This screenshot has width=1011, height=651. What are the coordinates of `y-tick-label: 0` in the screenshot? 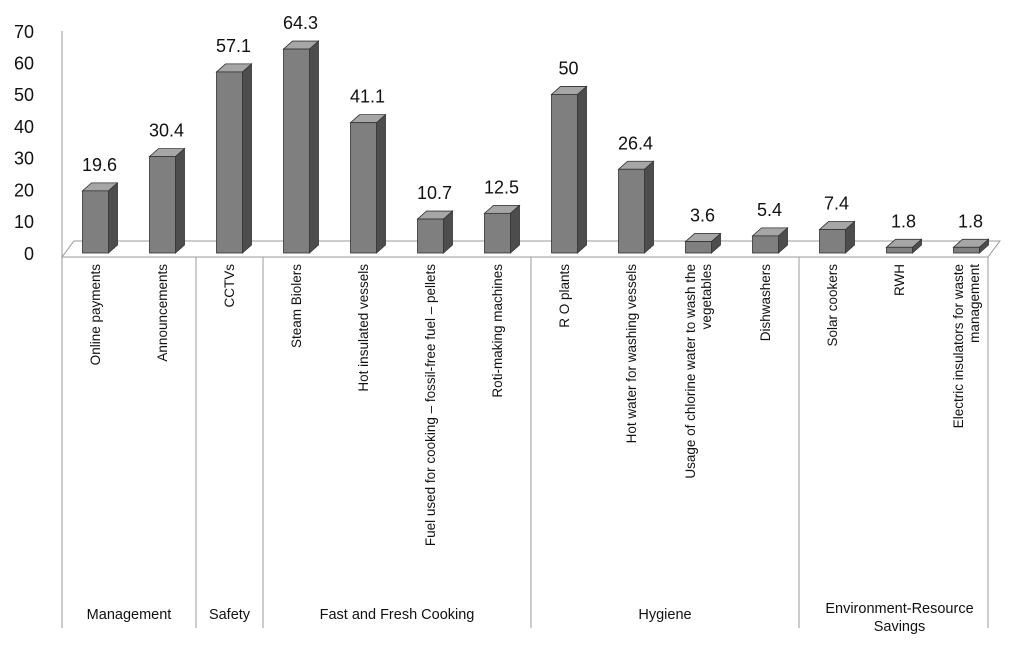 It's located at (29, 254).